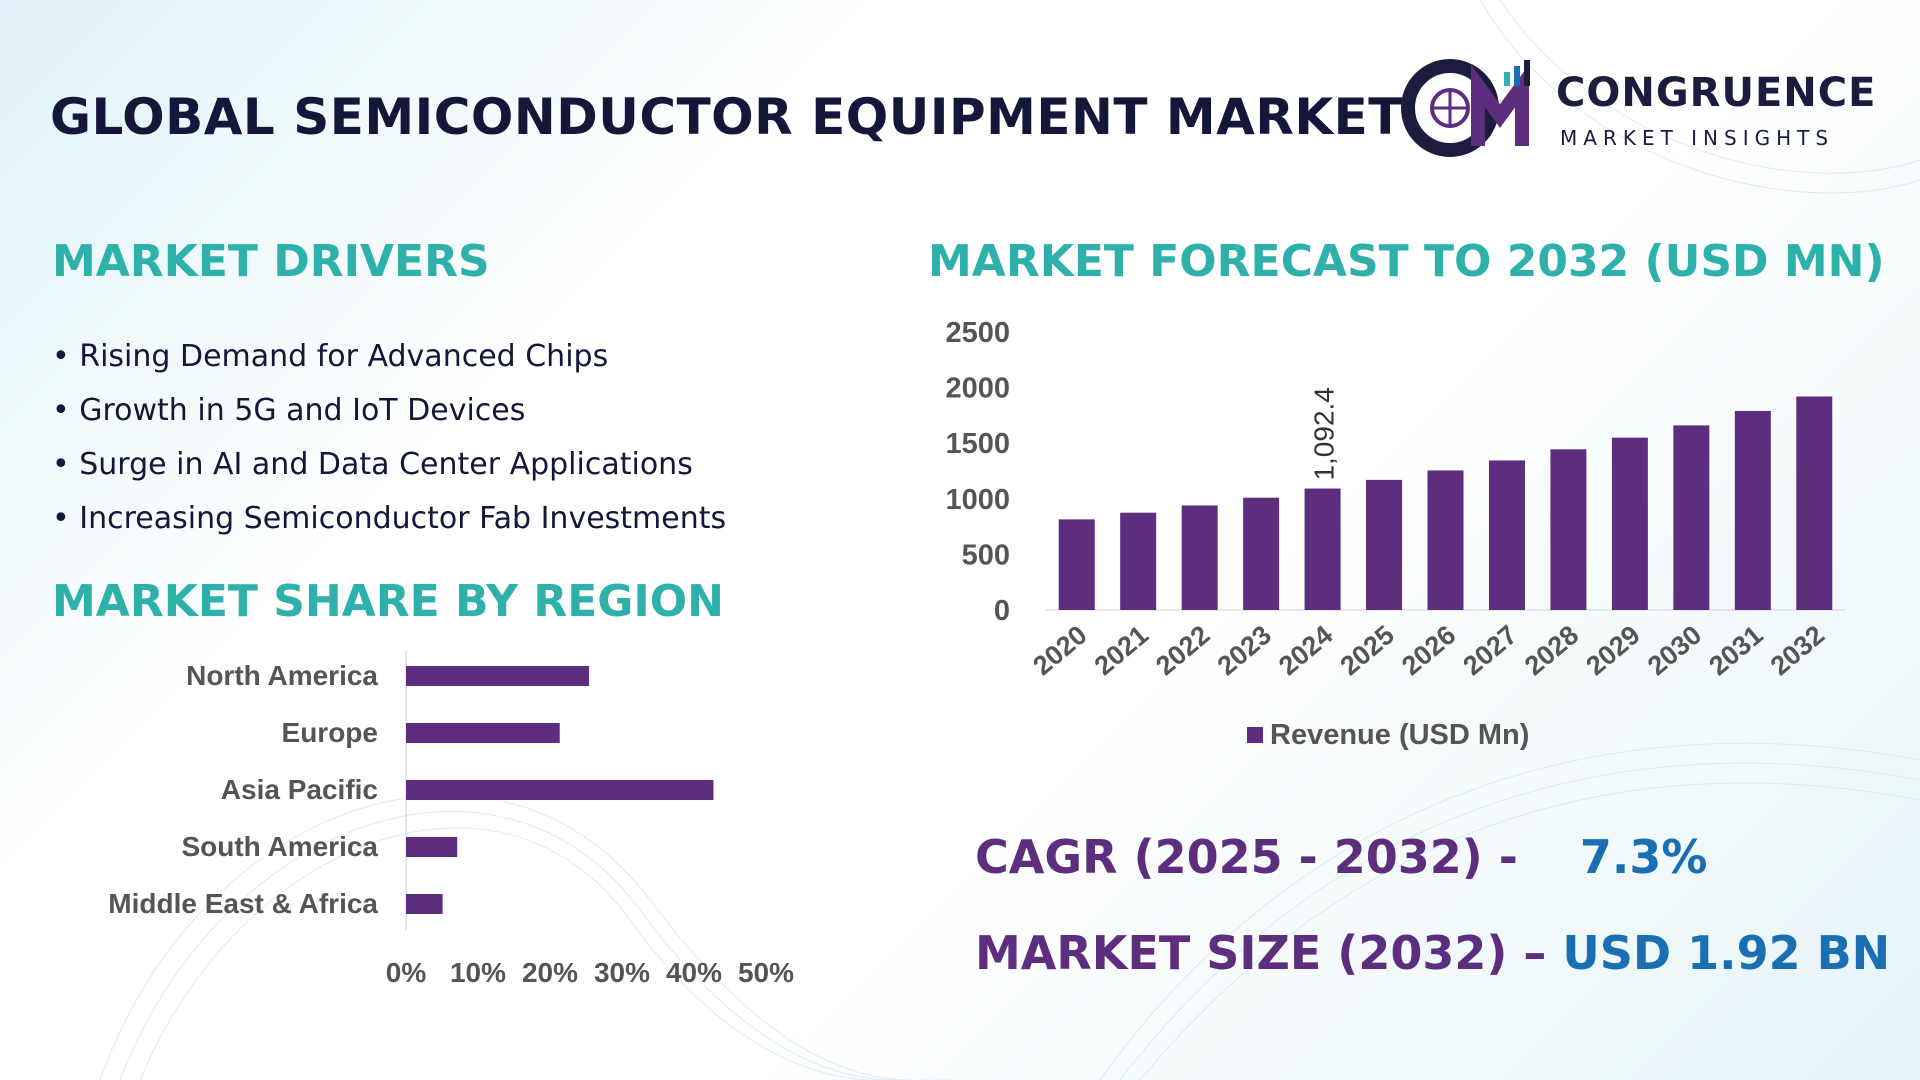  Describe the element at coordinates (1182, 651) in the screenshot. I see `forecast-x-tick-label: 2022` at that location.